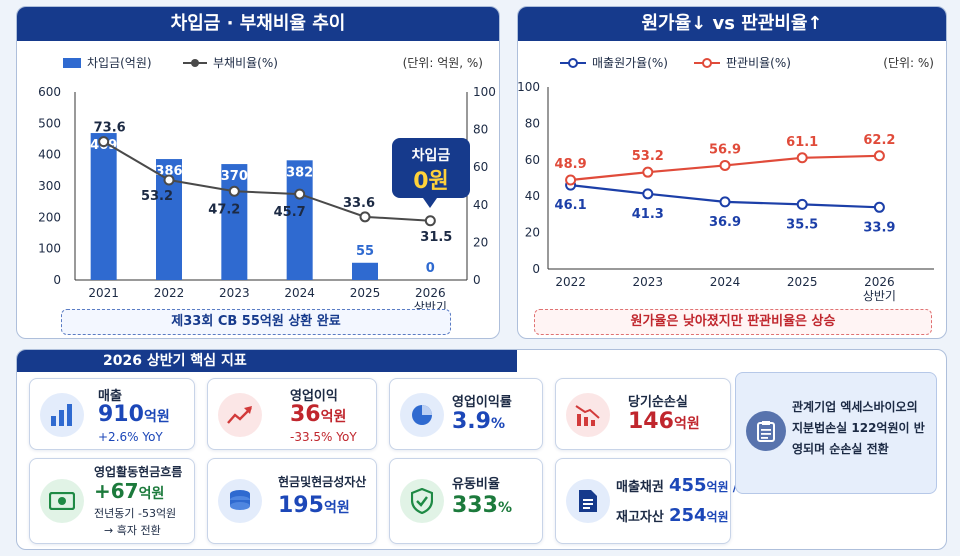  I want to click on document-icon, so click(588, 501).